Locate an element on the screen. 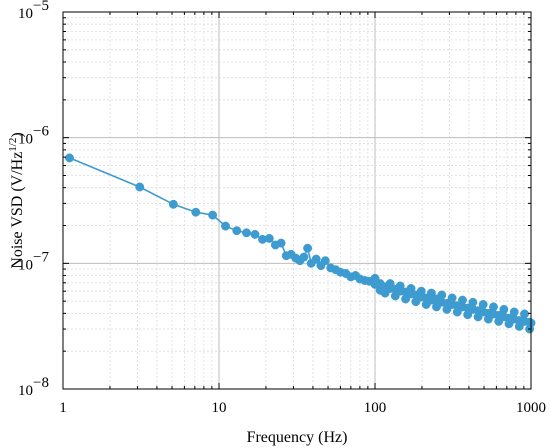 The width and height of the screenshot is (550, 448). y-axis-label-superscript: 1/2 is located at coordinates (13, 145).